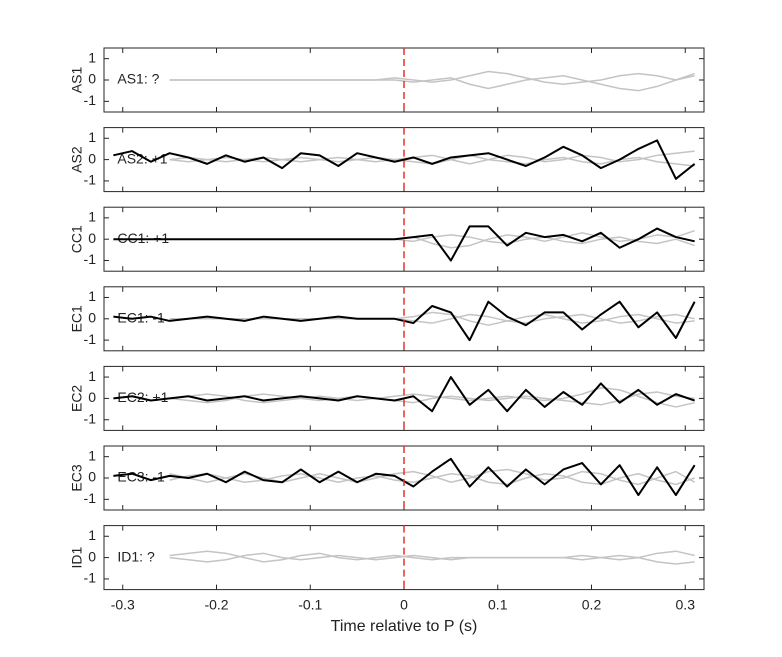  Describe the element at coordinates (138, 79) in the screenshot. I see `trace-label: AS1: ?` at that location.